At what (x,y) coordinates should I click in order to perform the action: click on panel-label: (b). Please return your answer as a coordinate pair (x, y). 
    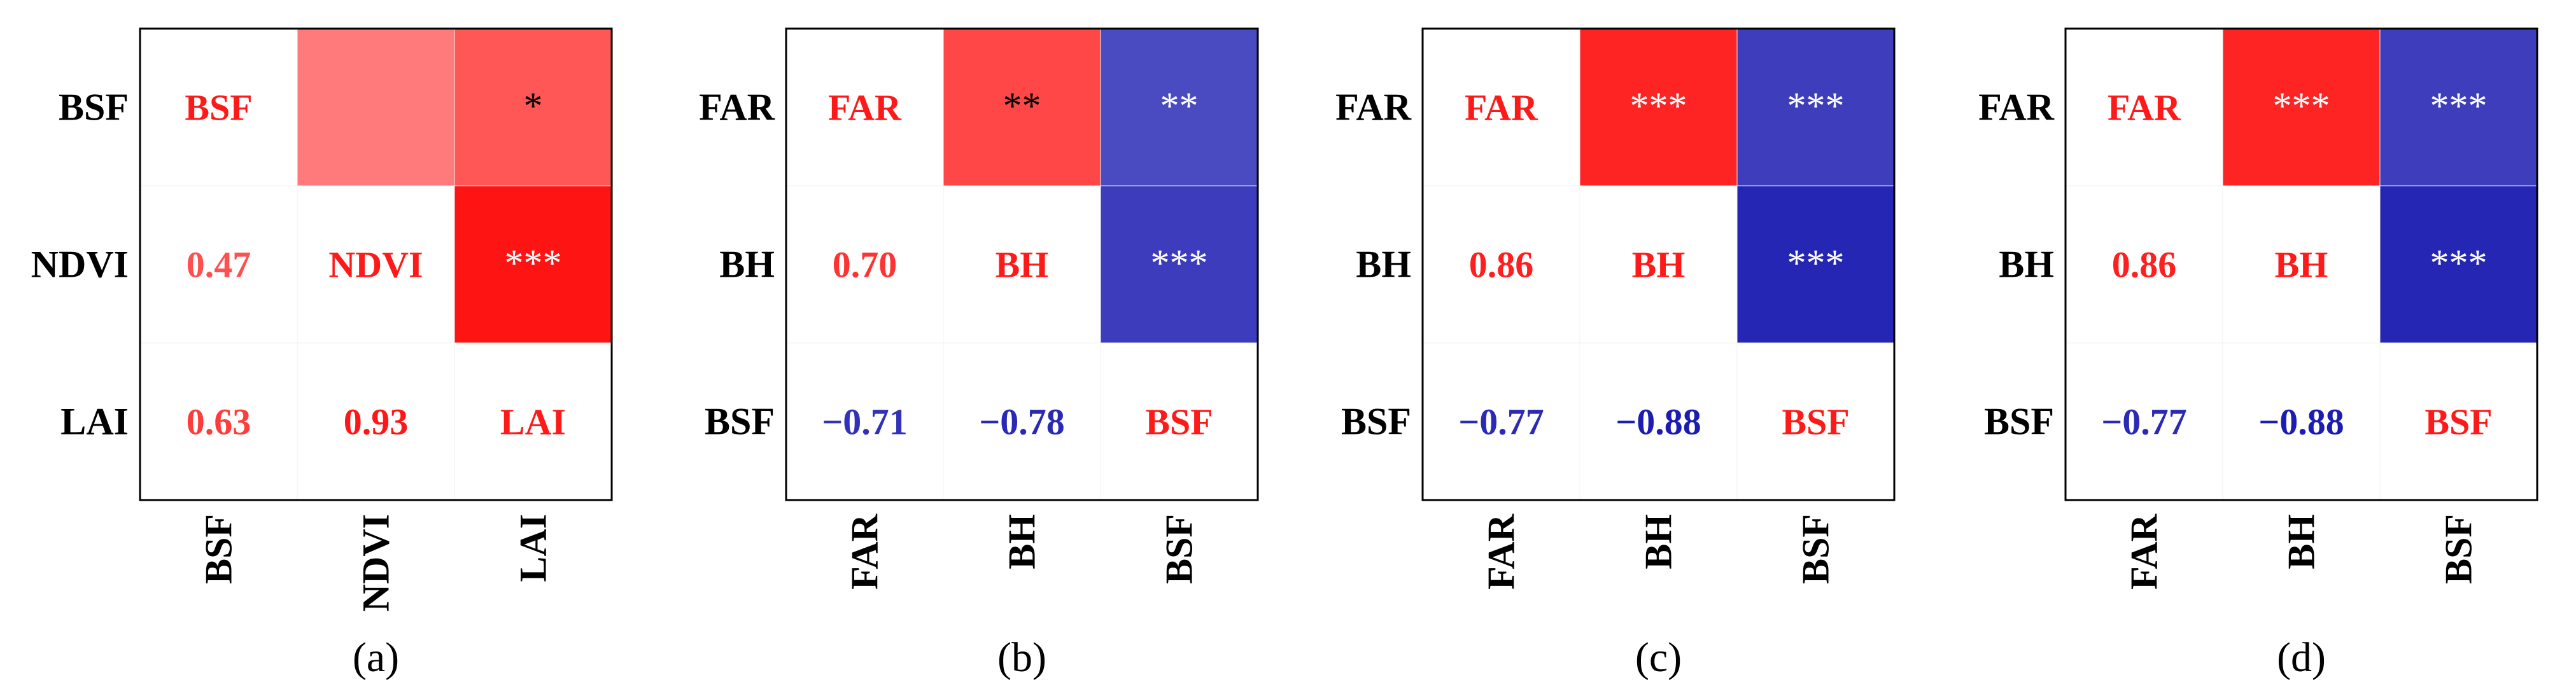
    Looking at the image, I should click on (1022, 657).